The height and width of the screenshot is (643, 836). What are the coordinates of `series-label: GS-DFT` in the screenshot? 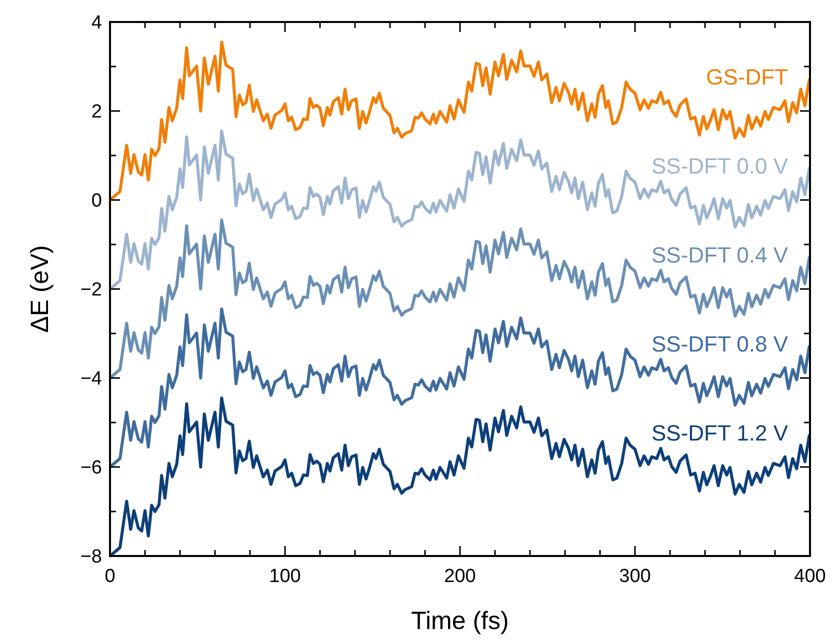 It's located at (747, 77).